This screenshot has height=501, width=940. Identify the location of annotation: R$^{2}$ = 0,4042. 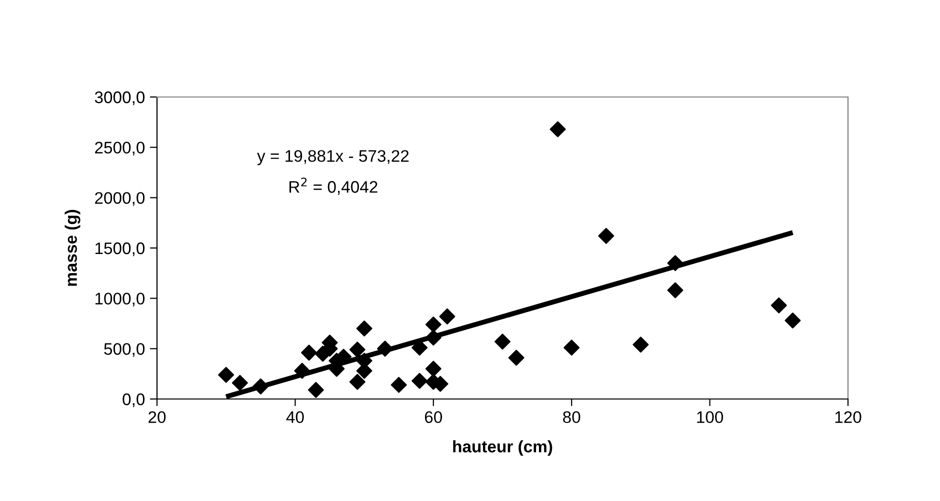
(333, 186).